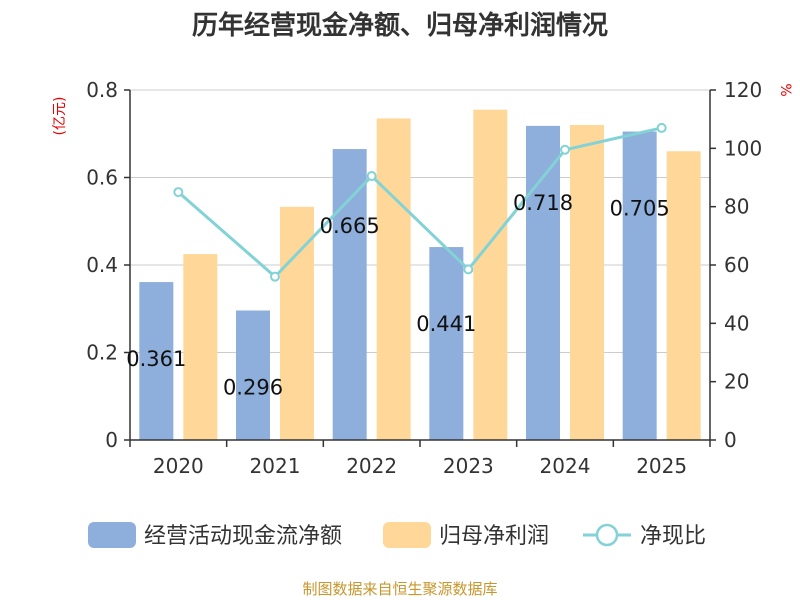 This screenshot has width=800, height=600. I want to click on legend-label-net-profit: 归母净利润, so click(494, 536).